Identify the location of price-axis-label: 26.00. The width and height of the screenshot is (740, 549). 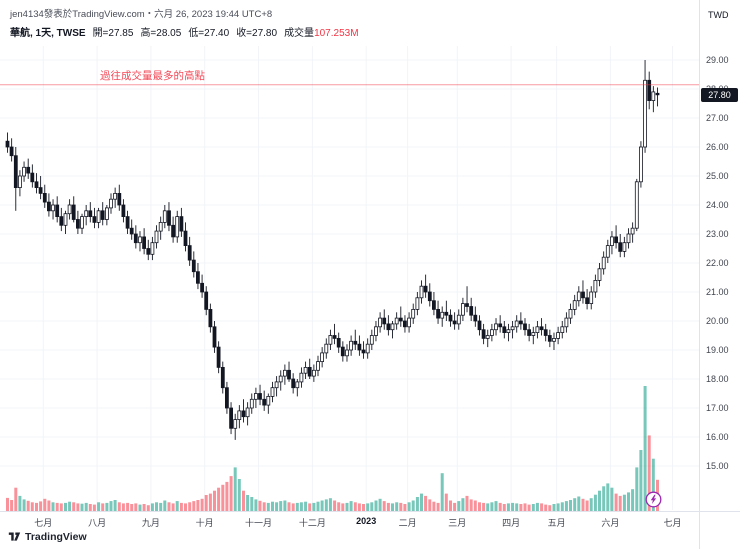
(717, 147).